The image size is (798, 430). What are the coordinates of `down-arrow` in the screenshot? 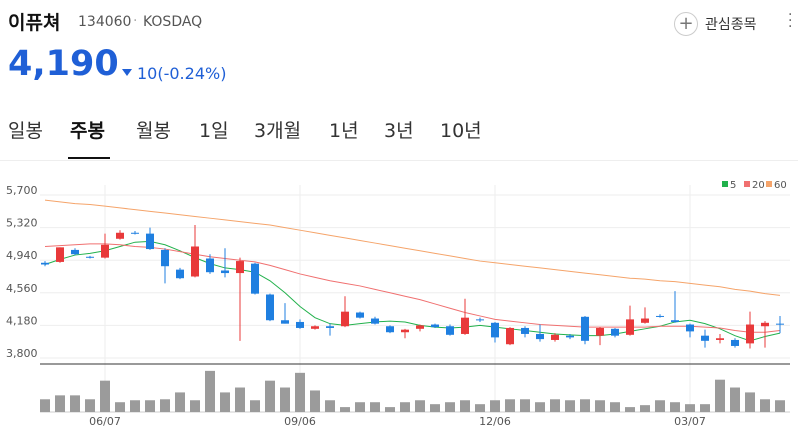 It's located at (127, 72).